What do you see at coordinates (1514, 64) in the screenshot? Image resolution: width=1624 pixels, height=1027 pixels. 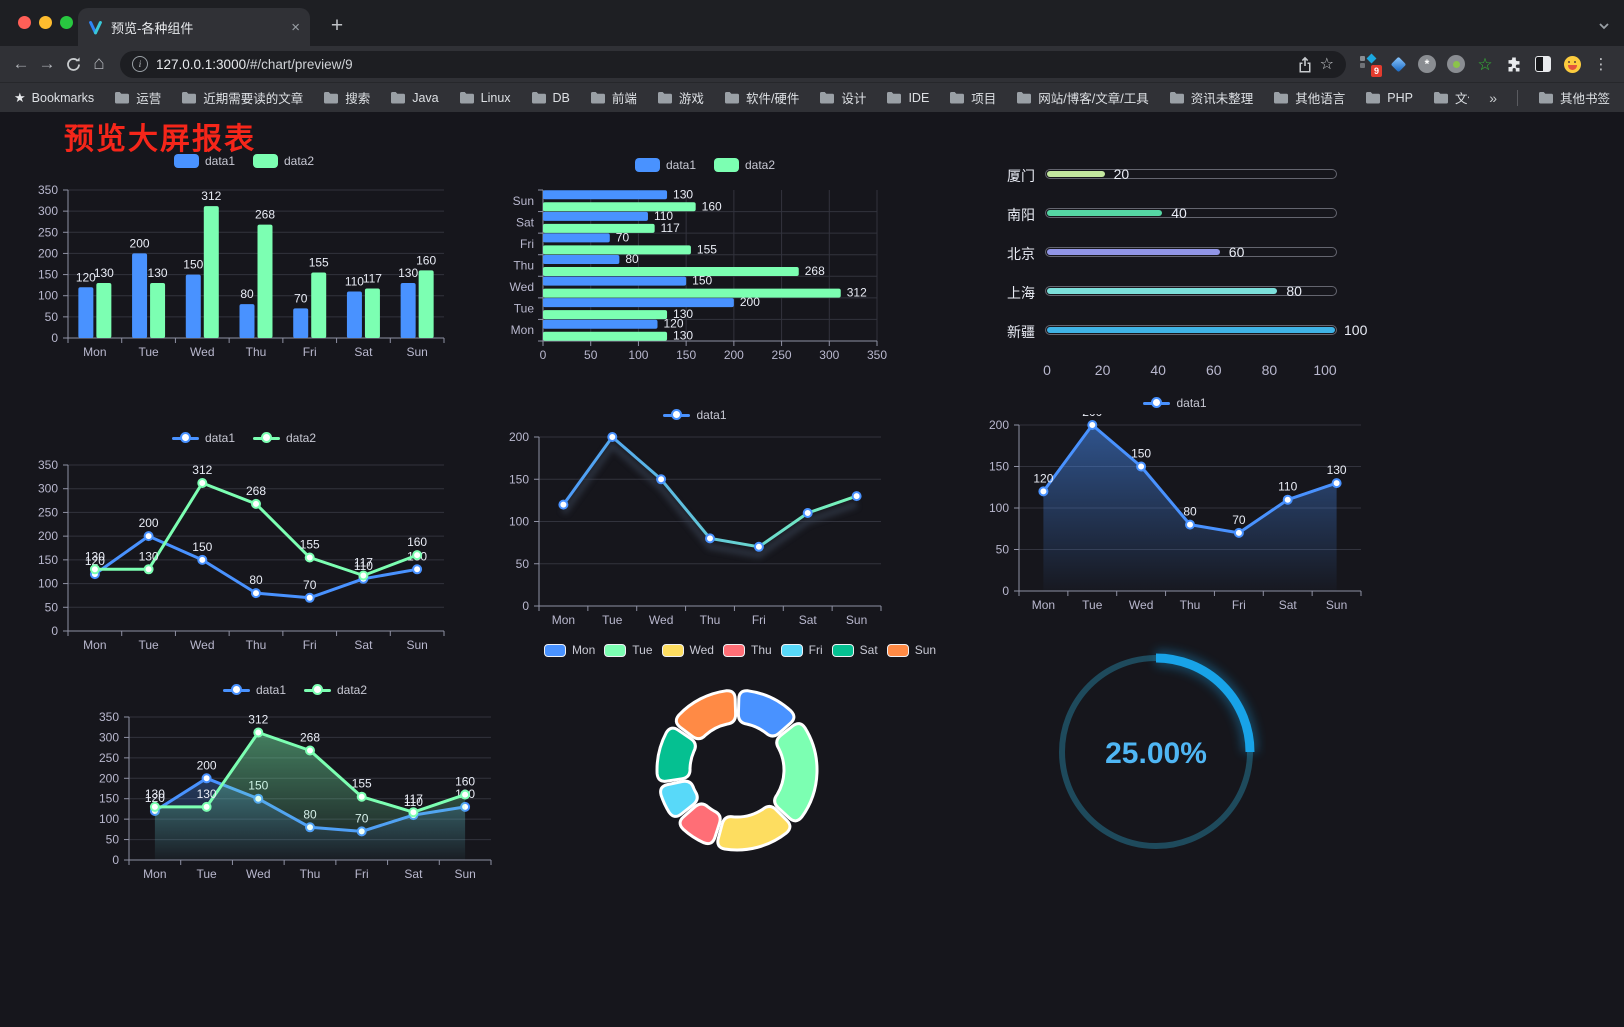 I see `extensions-puzzle-icon` at bounding box center [1514, 64].